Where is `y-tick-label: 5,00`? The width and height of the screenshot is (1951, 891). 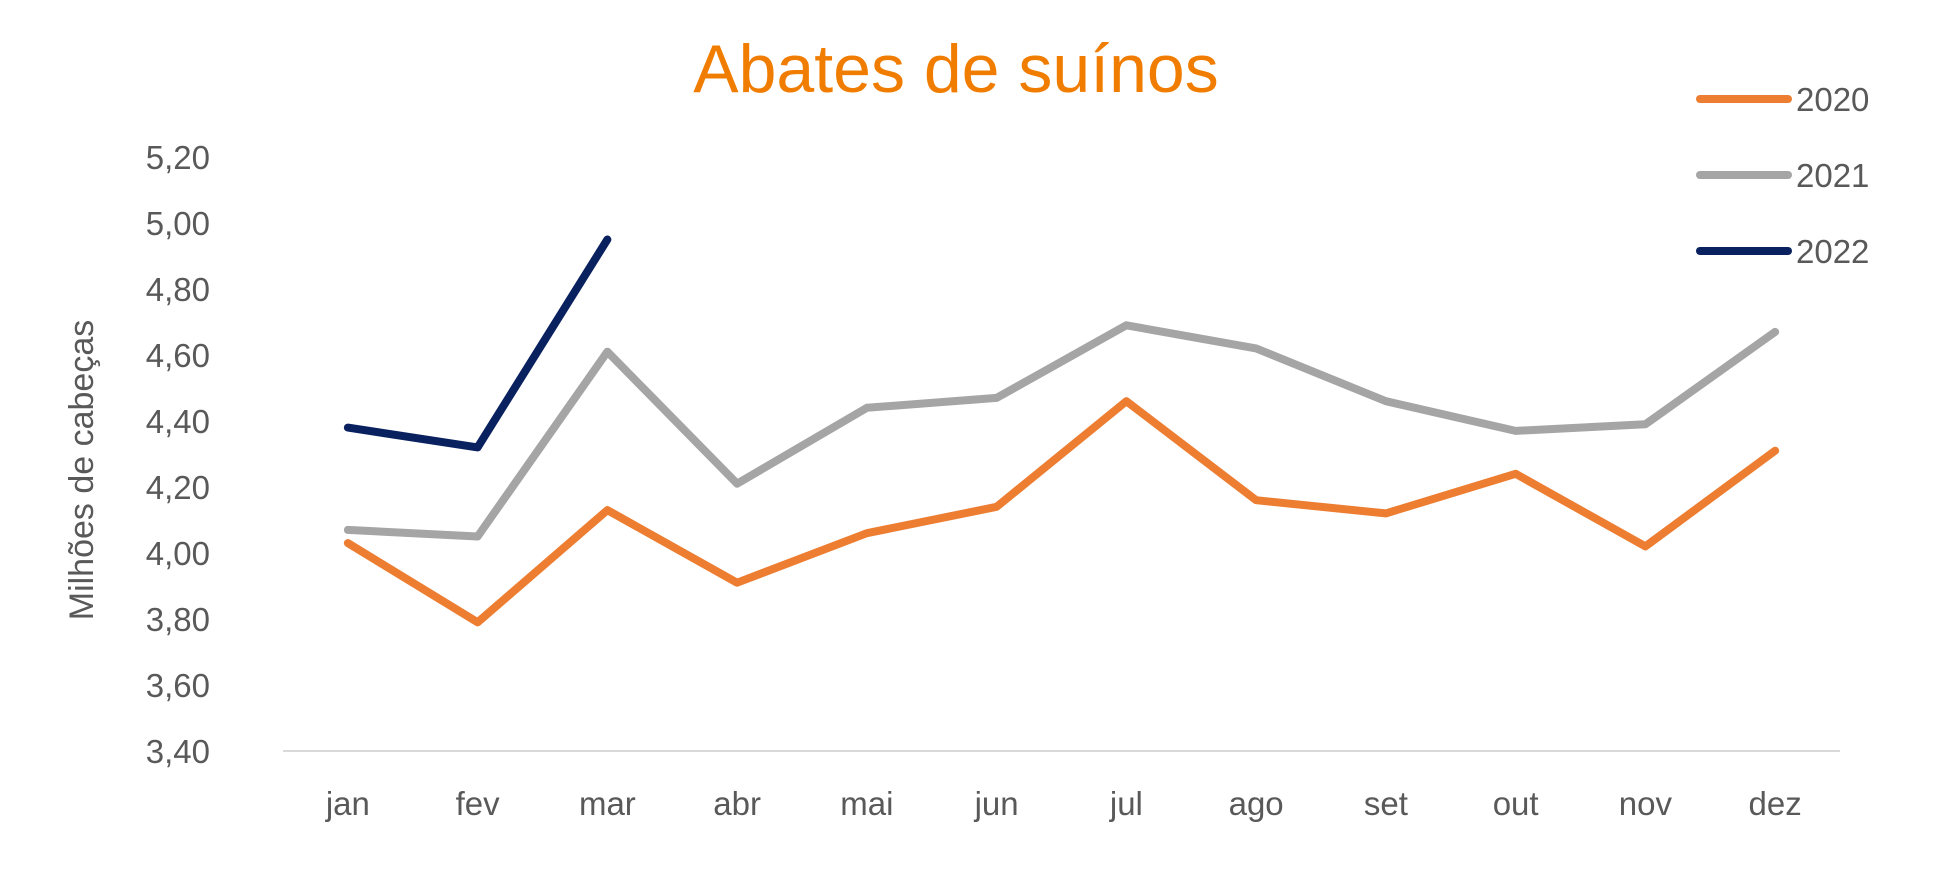
y-tick-label: 5,00 is located at coordinates (178, 223).